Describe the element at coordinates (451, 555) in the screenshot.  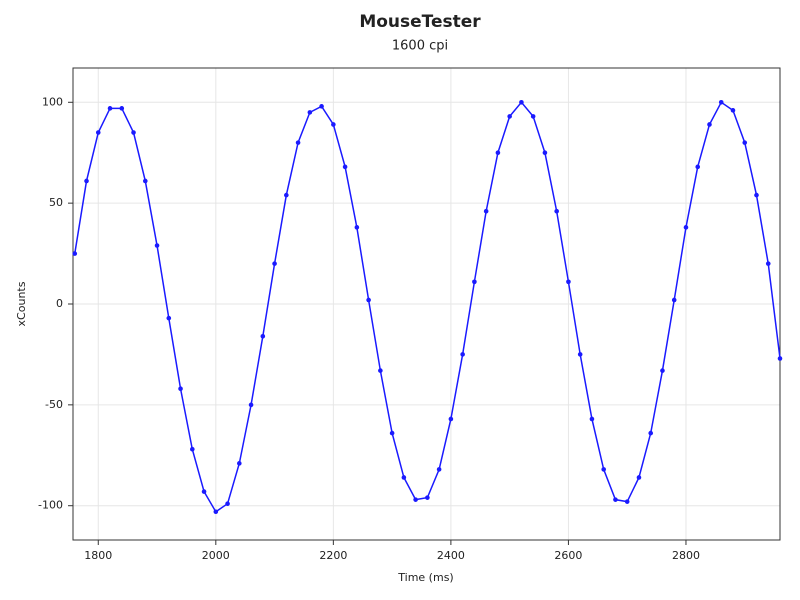
I see `x-tick-label: 2400` at that location.